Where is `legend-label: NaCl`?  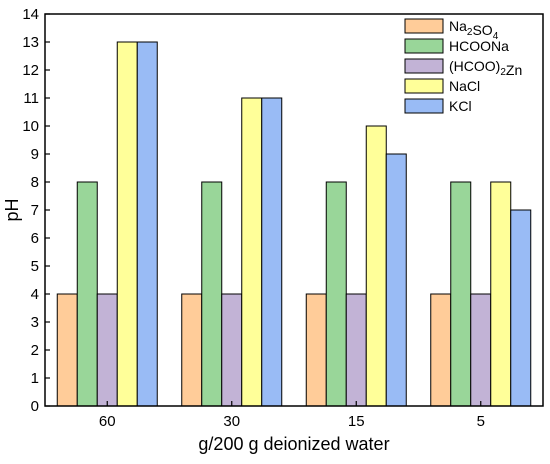 legend-label: NaCl is located at coordinates (464, 86).